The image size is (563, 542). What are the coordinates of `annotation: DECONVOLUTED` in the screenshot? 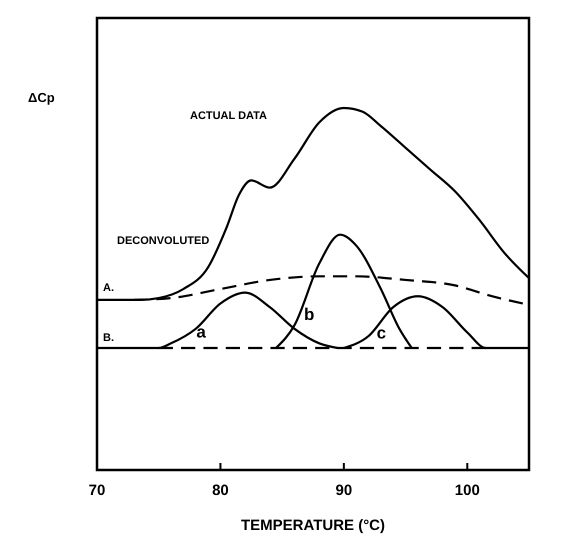 It's located at (163, 241).